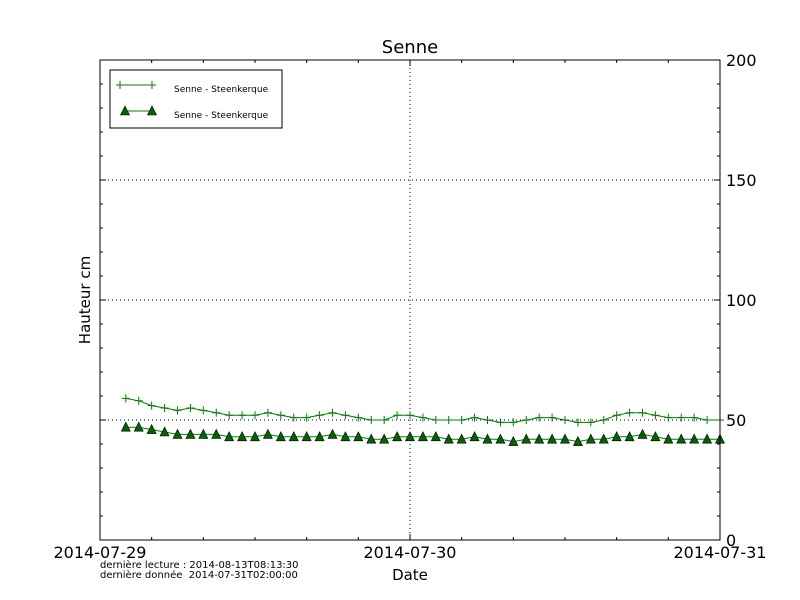 This screenshot has width=800, height=600. I want to click on series-triangle, so click(422, 433).